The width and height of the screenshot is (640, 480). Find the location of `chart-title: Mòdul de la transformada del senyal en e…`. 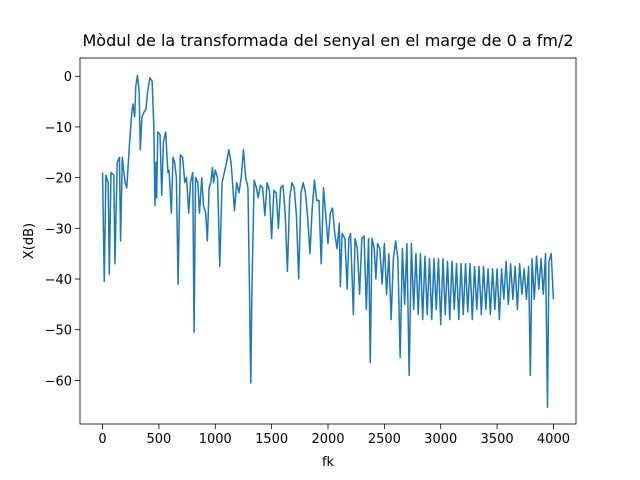

chart-title: Mòdul de la transformada del senyal en e… is located at coordinates (327, 40).